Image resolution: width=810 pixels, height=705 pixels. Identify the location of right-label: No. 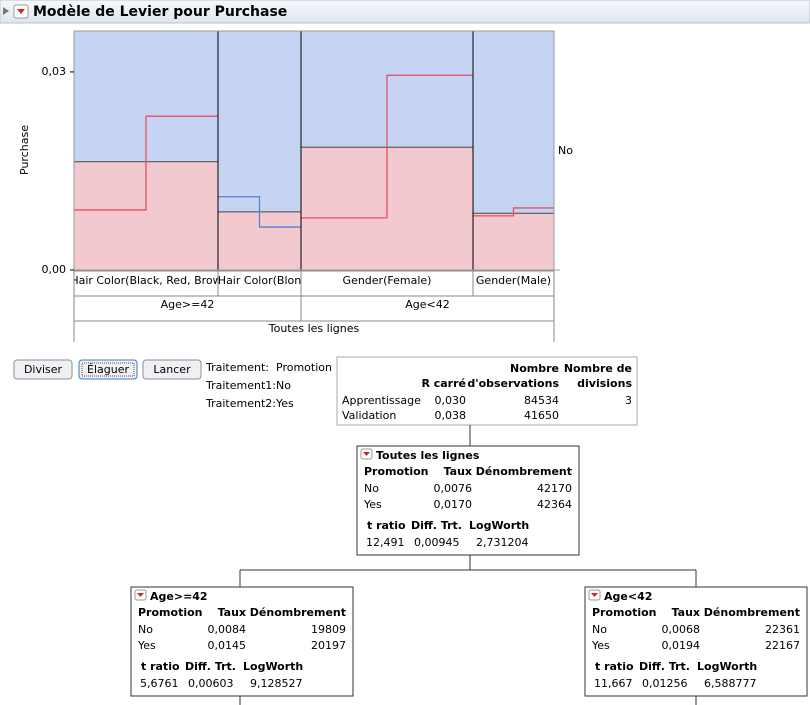
(565, 150).